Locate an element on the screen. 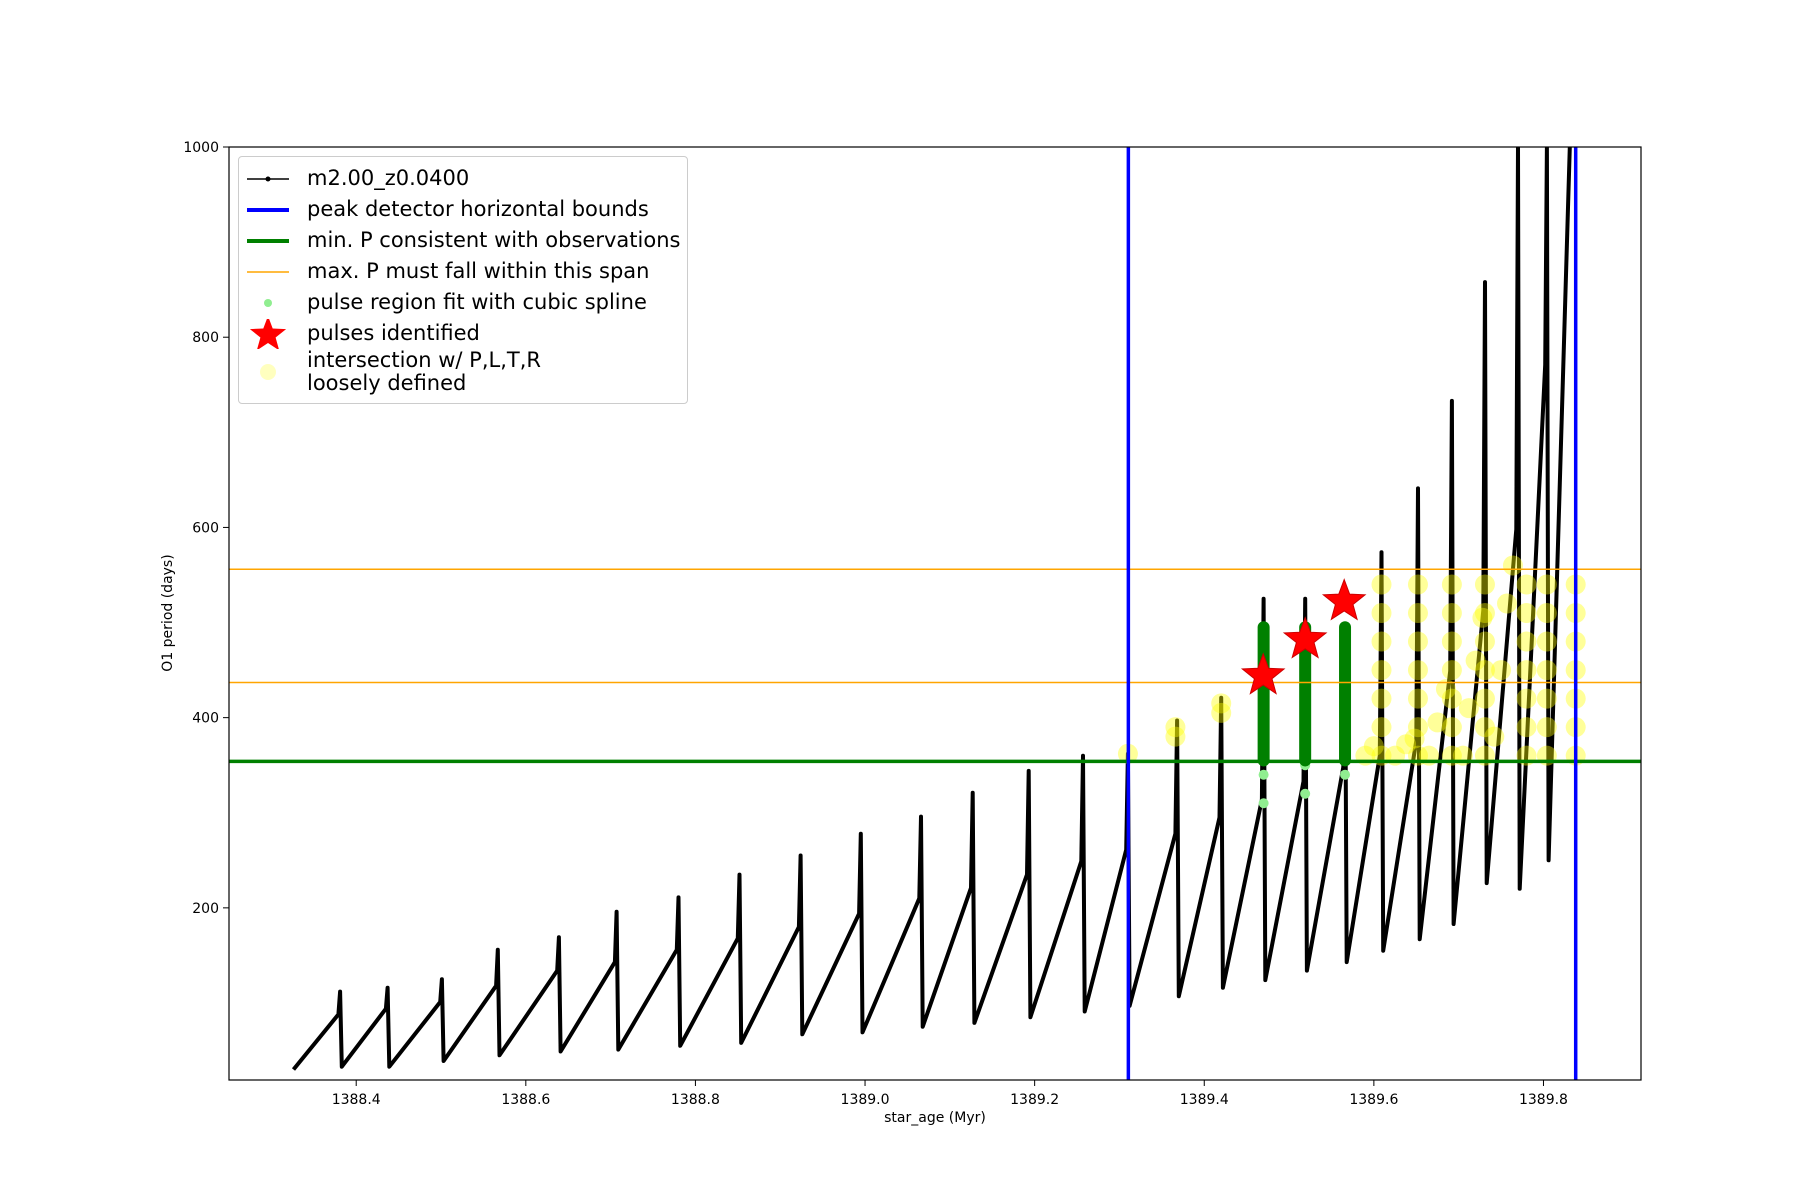 The height and width of the screenshot is (1200, 1800). x-tick-label: 1389.2 is located at coordinates (1034, 1100).